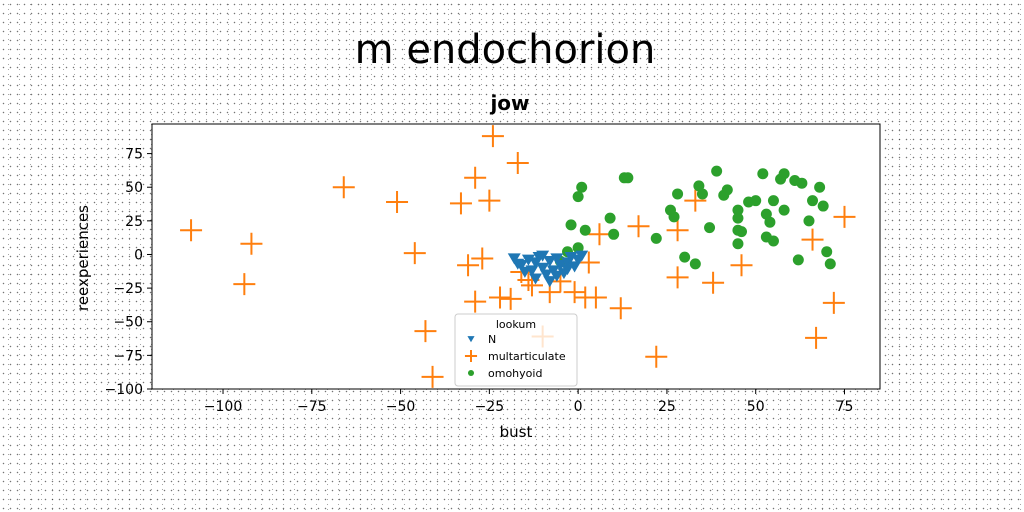 This screenshot has height=512, width=1024. What do you see at coordinates (492, 339) in the screenshot?
I see `legend-label: N` at bounding box center [492, 339].